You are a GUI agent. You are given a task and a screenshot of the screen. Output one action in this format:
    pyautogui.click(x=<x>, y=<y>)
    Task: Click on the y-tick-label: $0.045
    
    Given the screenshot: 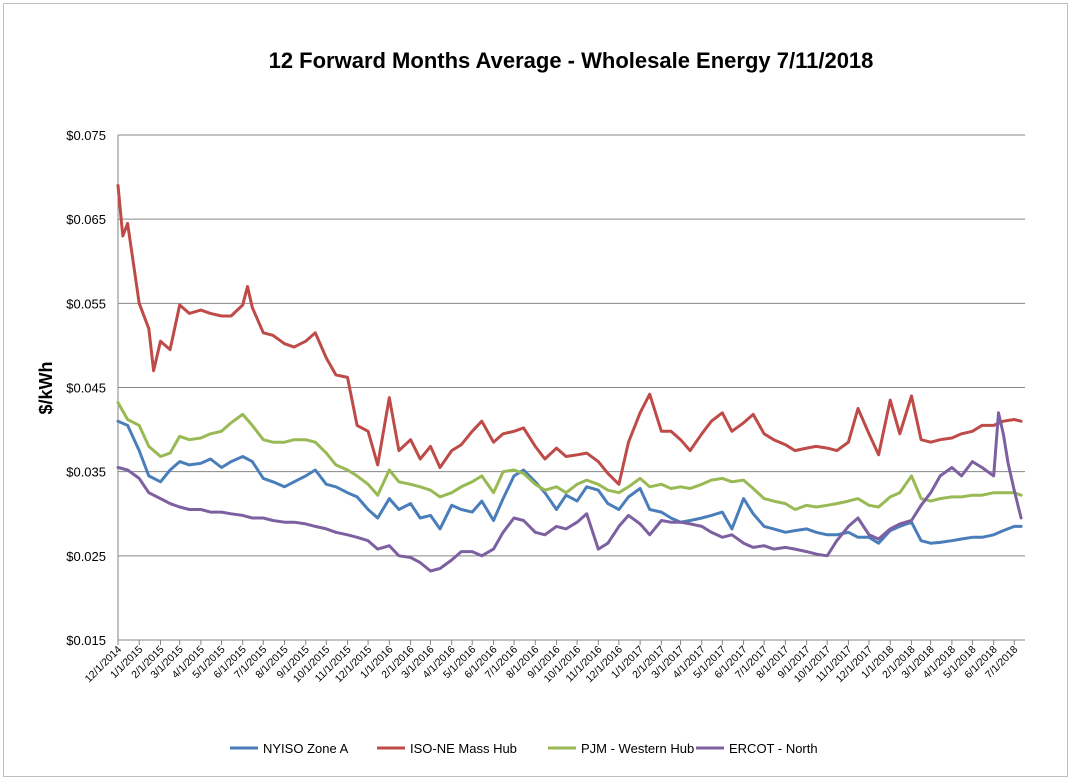 What is the action you would take?
    pyautogui.click(x=86, y=388)
    